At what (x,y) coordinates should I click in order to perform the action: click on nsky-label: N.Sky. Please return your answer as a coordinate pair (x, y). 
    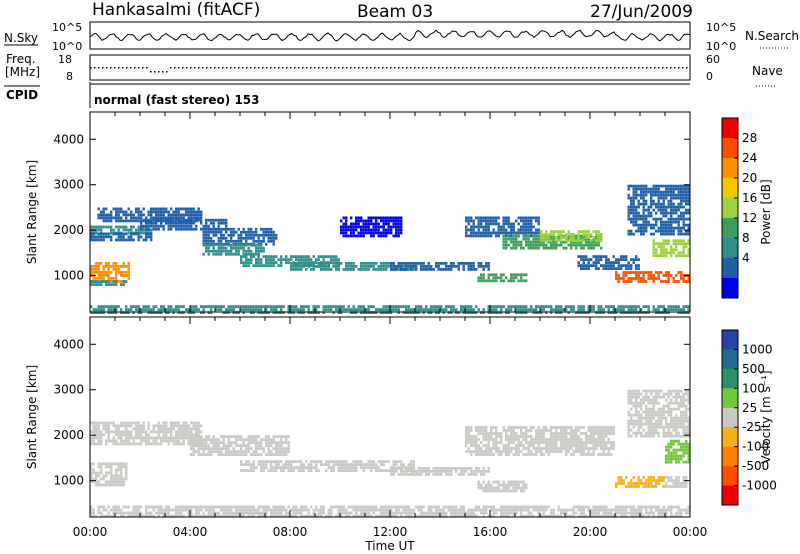
    Looking at the image, I should click on (21, 38).